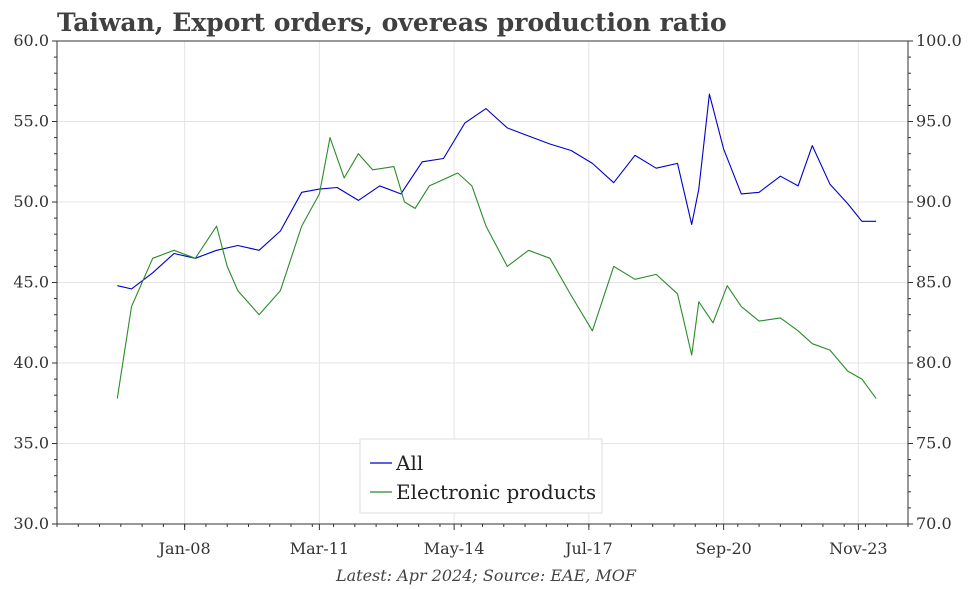  What do you see at coordinates (31, 523) in the screenshot?
I see `y-left-tick-label: 30.0` at bounding box center [31, 523].